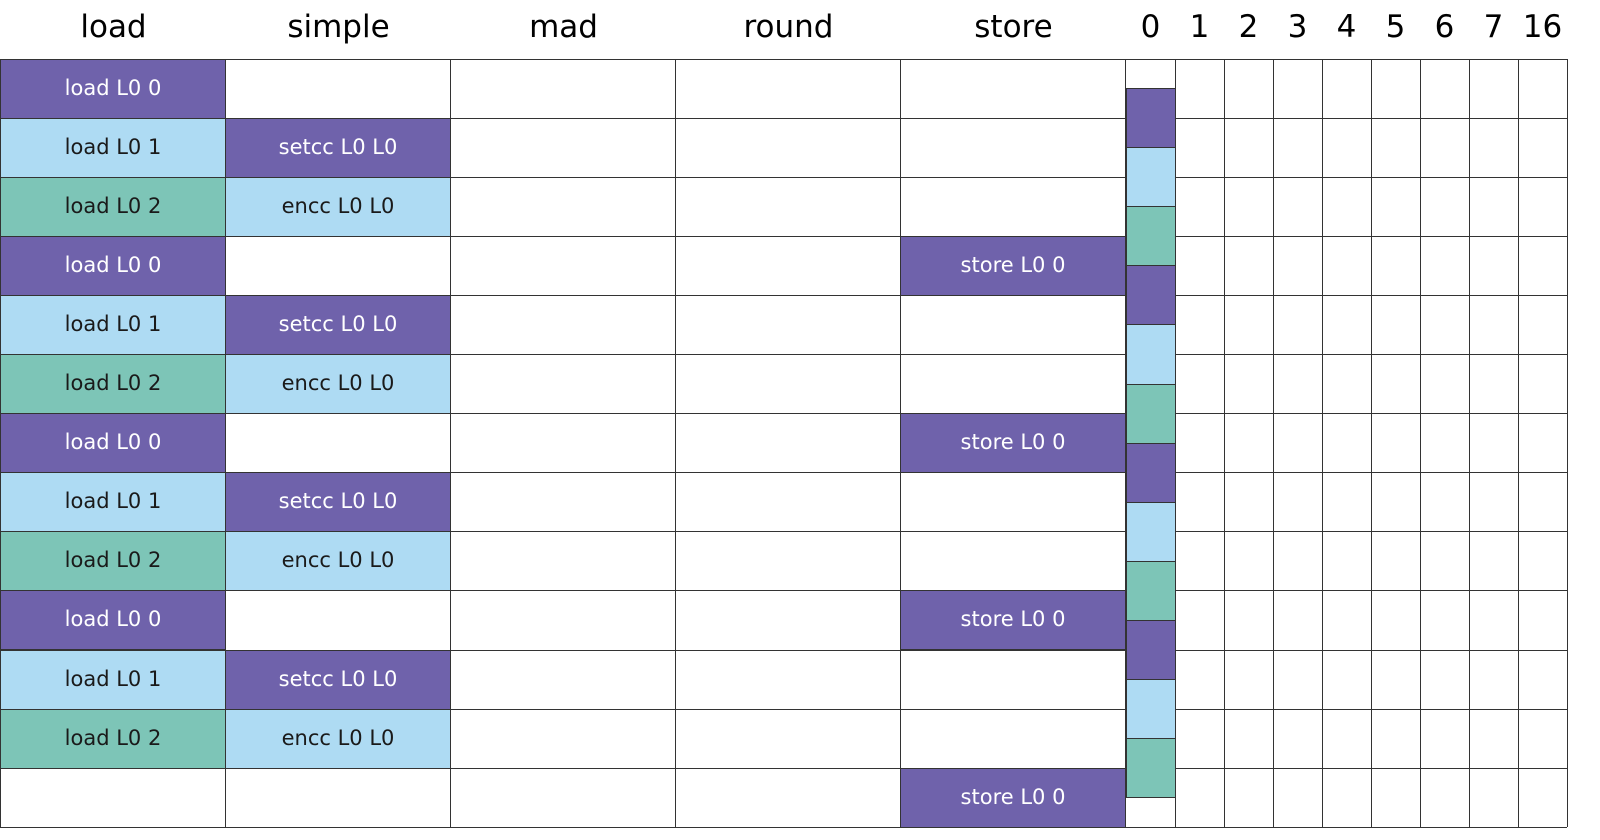 The image size is (1600, 840). I want to click on register-header-16: 16, so click(1542, 27).